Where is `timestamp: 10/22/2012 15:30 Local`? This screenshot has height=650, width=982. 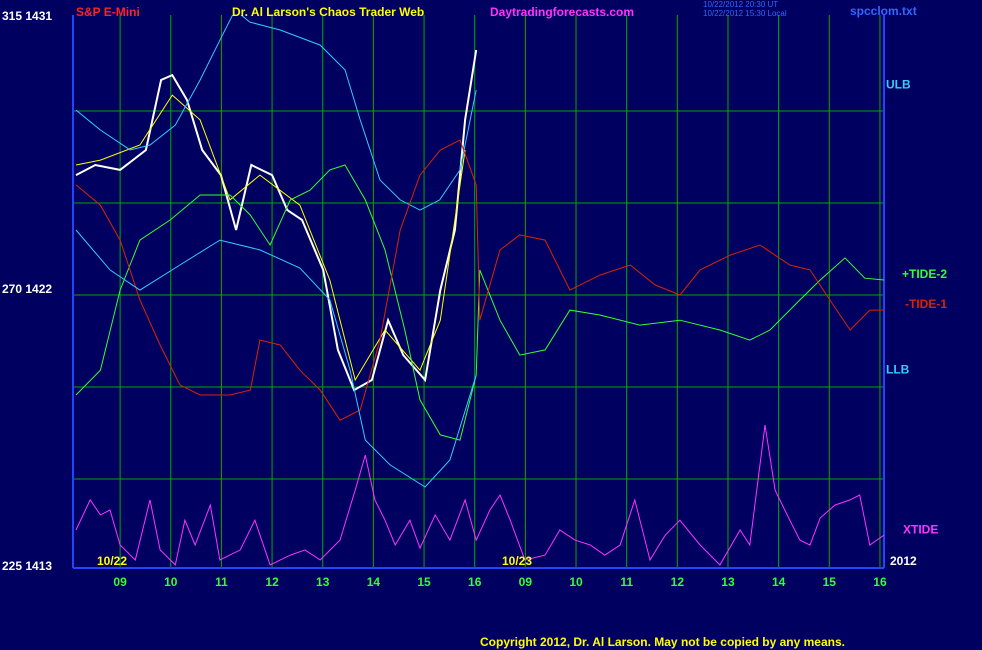 timestamp: 10/22/2012 15:30 Local is located at coordinates (745, 13).